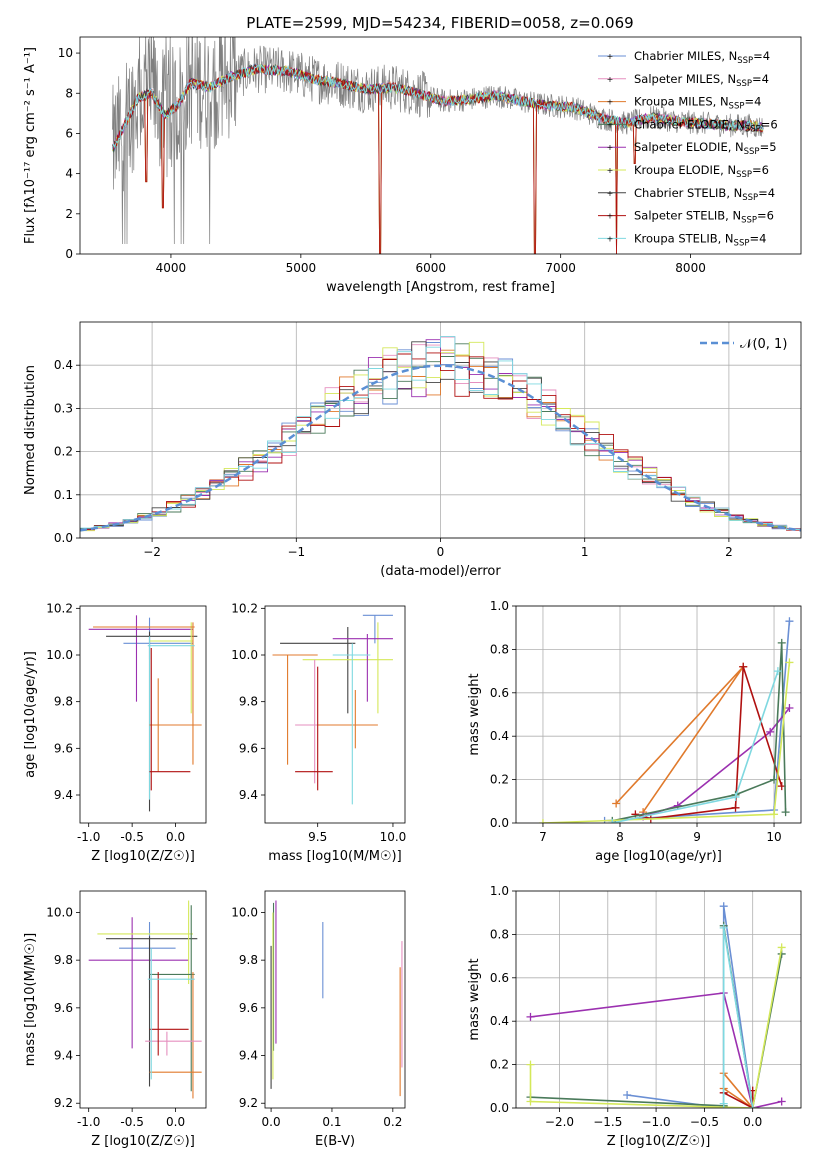  Describe the element at coordinates (656, 1122) in the screenshot. I see `x-tick-label: −1.0` at that location.